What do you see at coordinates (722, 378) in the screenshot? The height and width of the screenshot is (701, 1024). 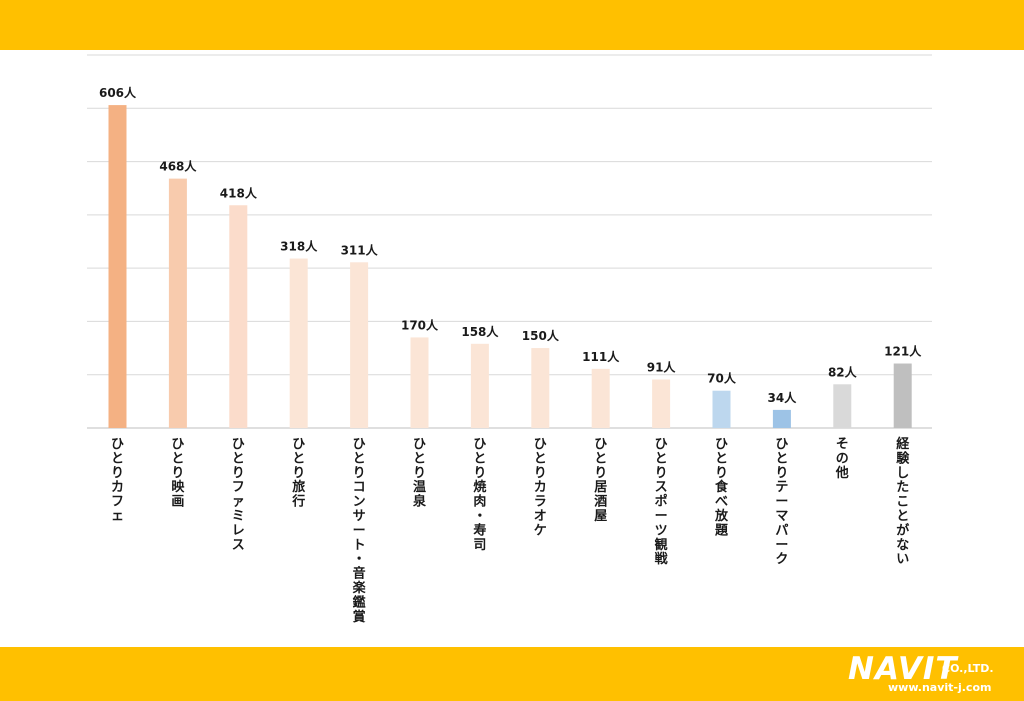 I see `bar-value-label: 70人` at bounding box center [722, 378].